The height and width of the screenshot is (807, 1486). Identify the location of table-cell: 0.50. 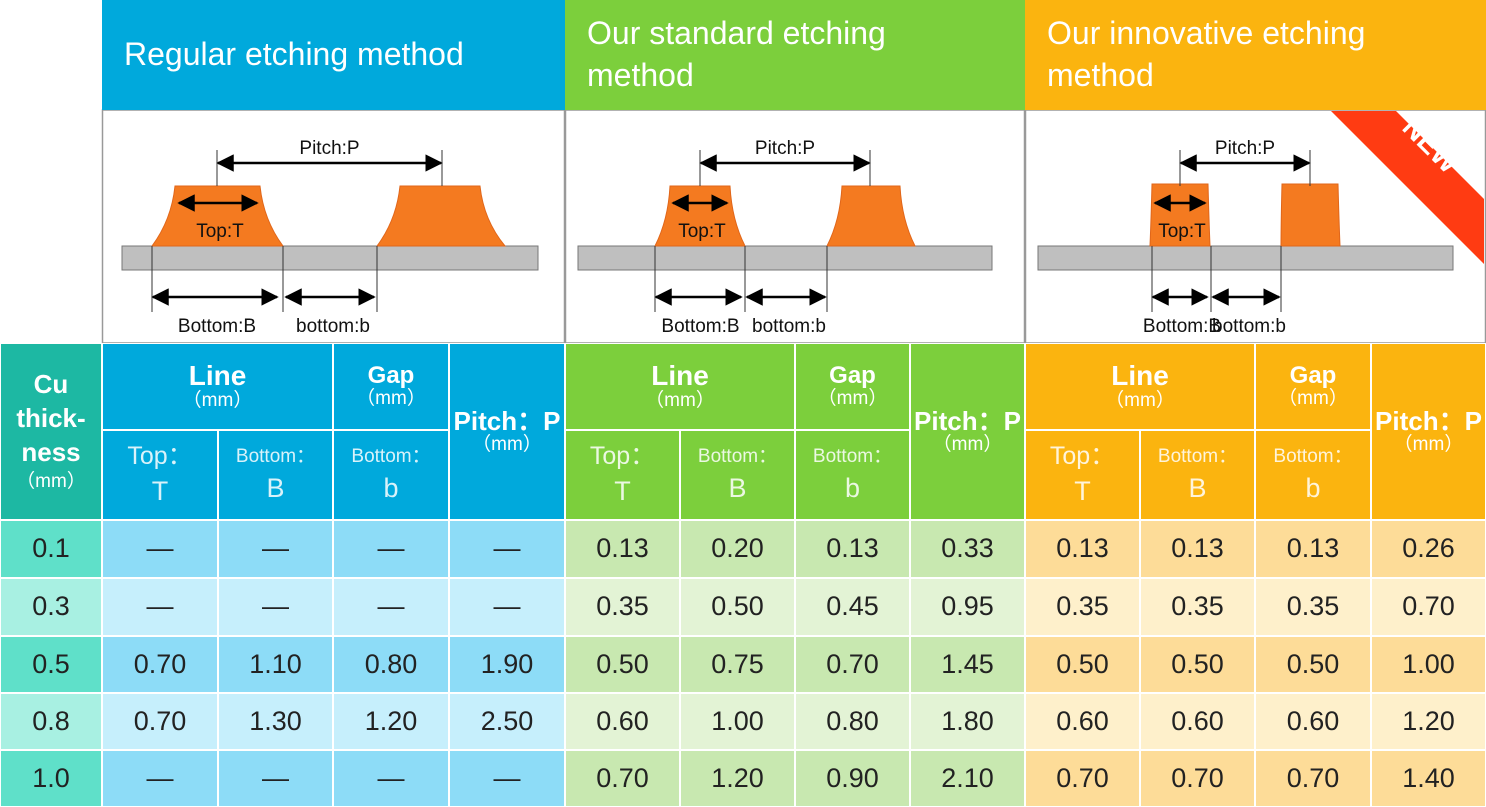
(1197, 664).